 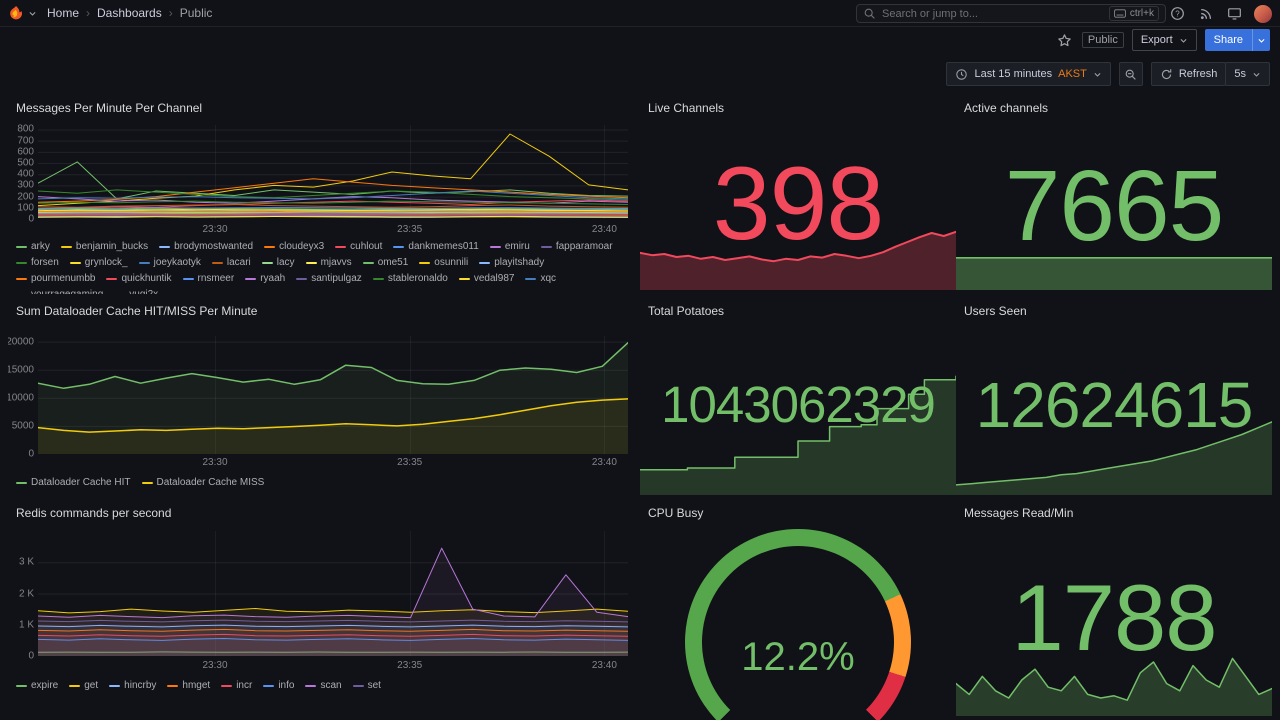 What do you see at coordinates (1141, 13) in the screenshot?
I see `shortcut-label: ctrl+k` at bounding box center [1141, 13].